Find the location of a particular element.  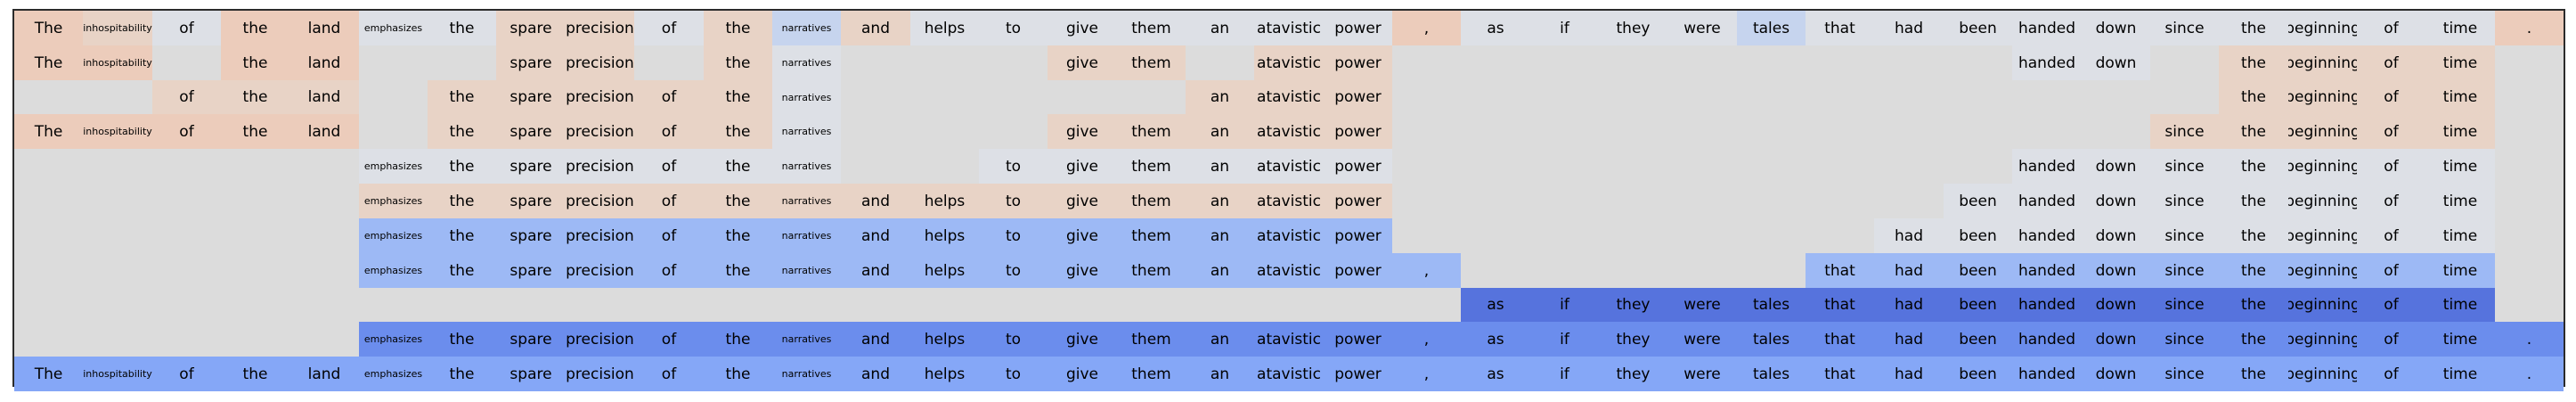

heatmap-cell: to is located at coordinates (1014, 201).